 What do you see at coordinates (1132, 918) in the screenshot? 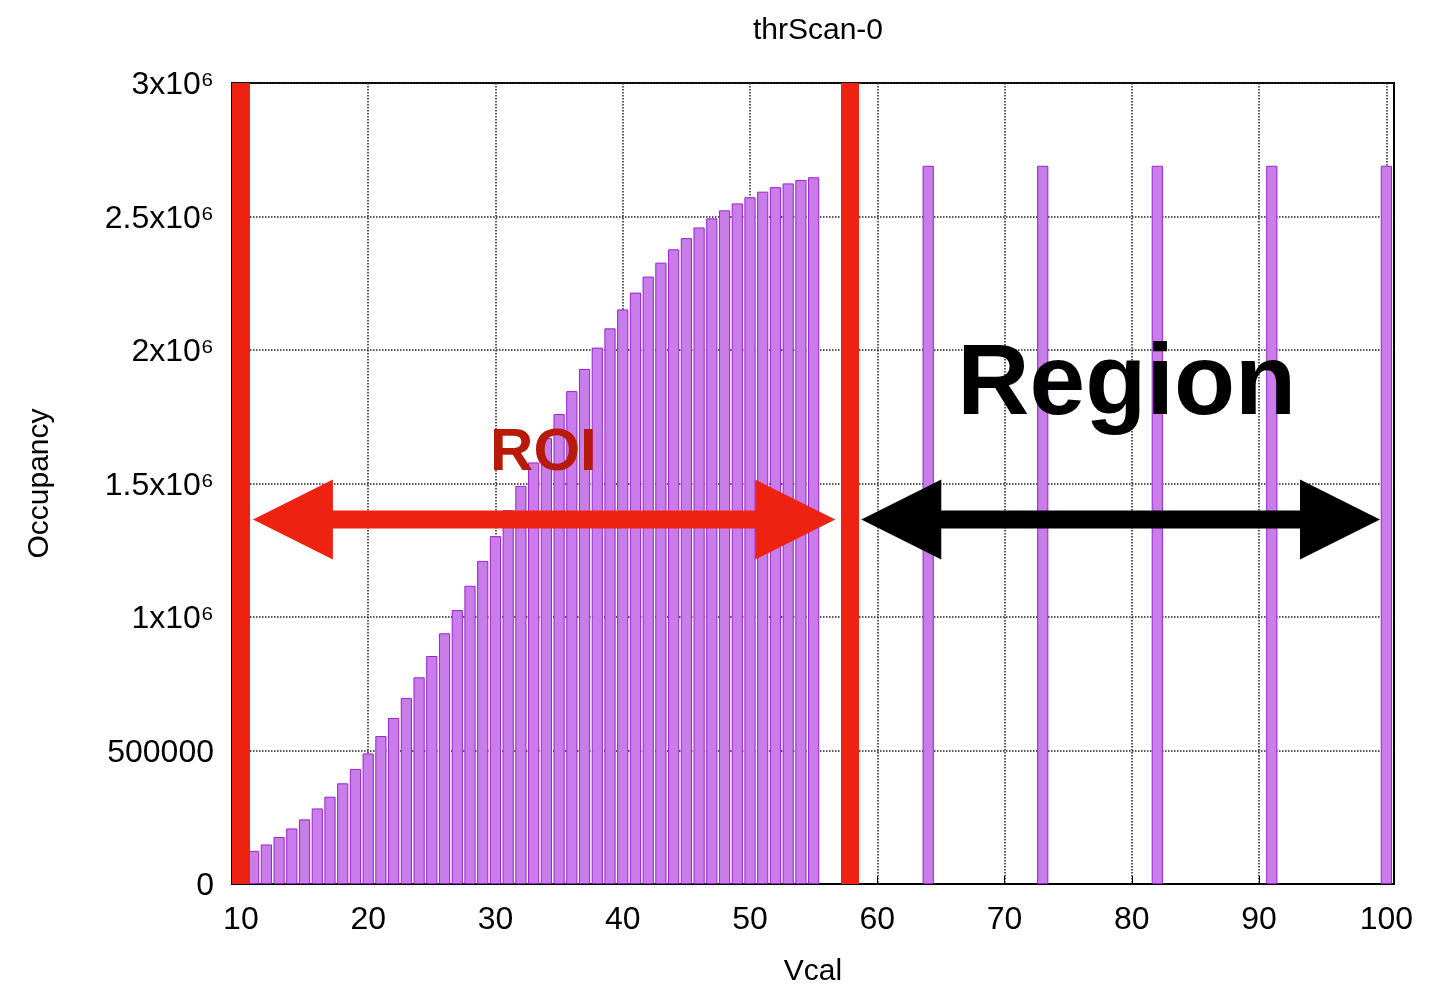
I see `x-tick-label: 80` at bounding box center [1132, 918].